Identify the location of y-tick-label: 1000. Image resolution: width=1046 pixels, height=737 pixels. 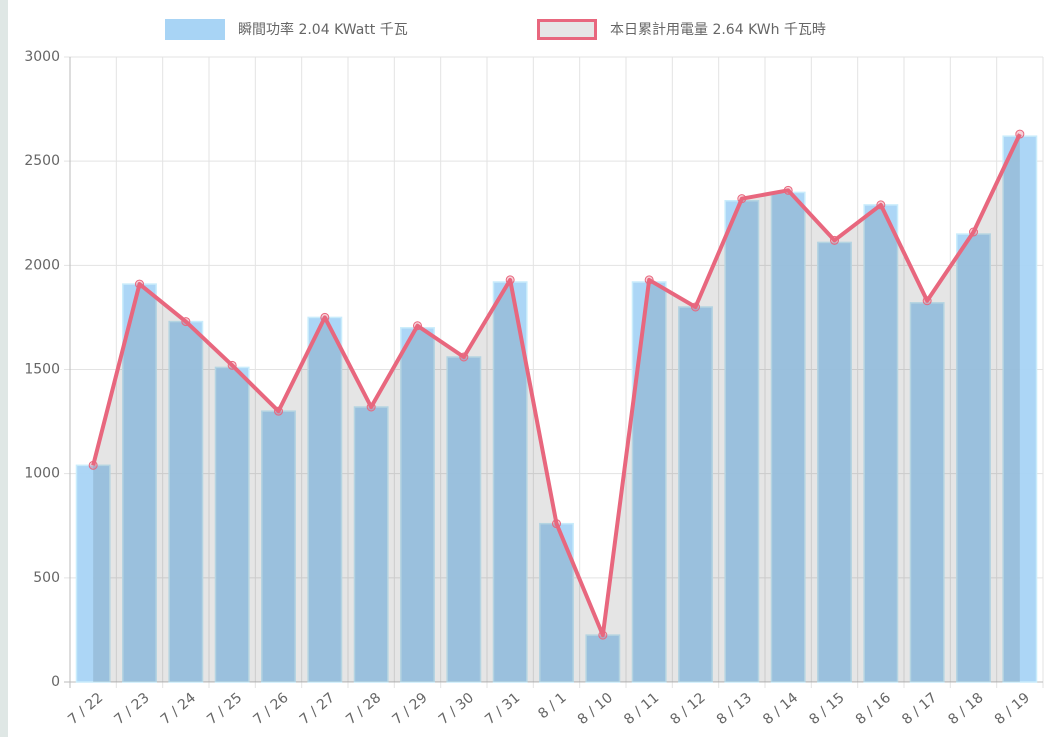
(42, 474).